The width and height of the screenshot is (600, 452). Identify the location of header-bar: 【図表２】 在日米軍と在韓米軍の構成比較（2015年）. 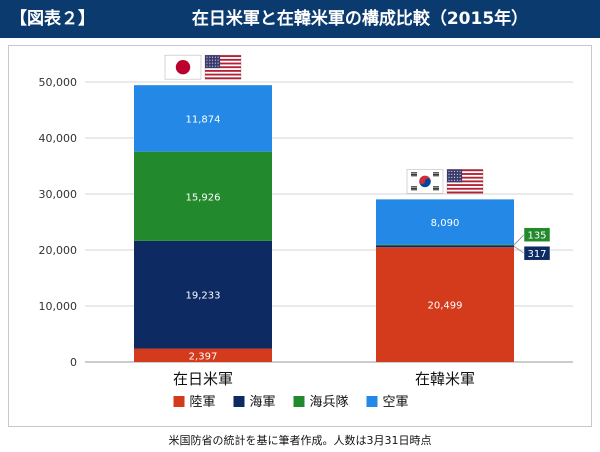
(300, 19).